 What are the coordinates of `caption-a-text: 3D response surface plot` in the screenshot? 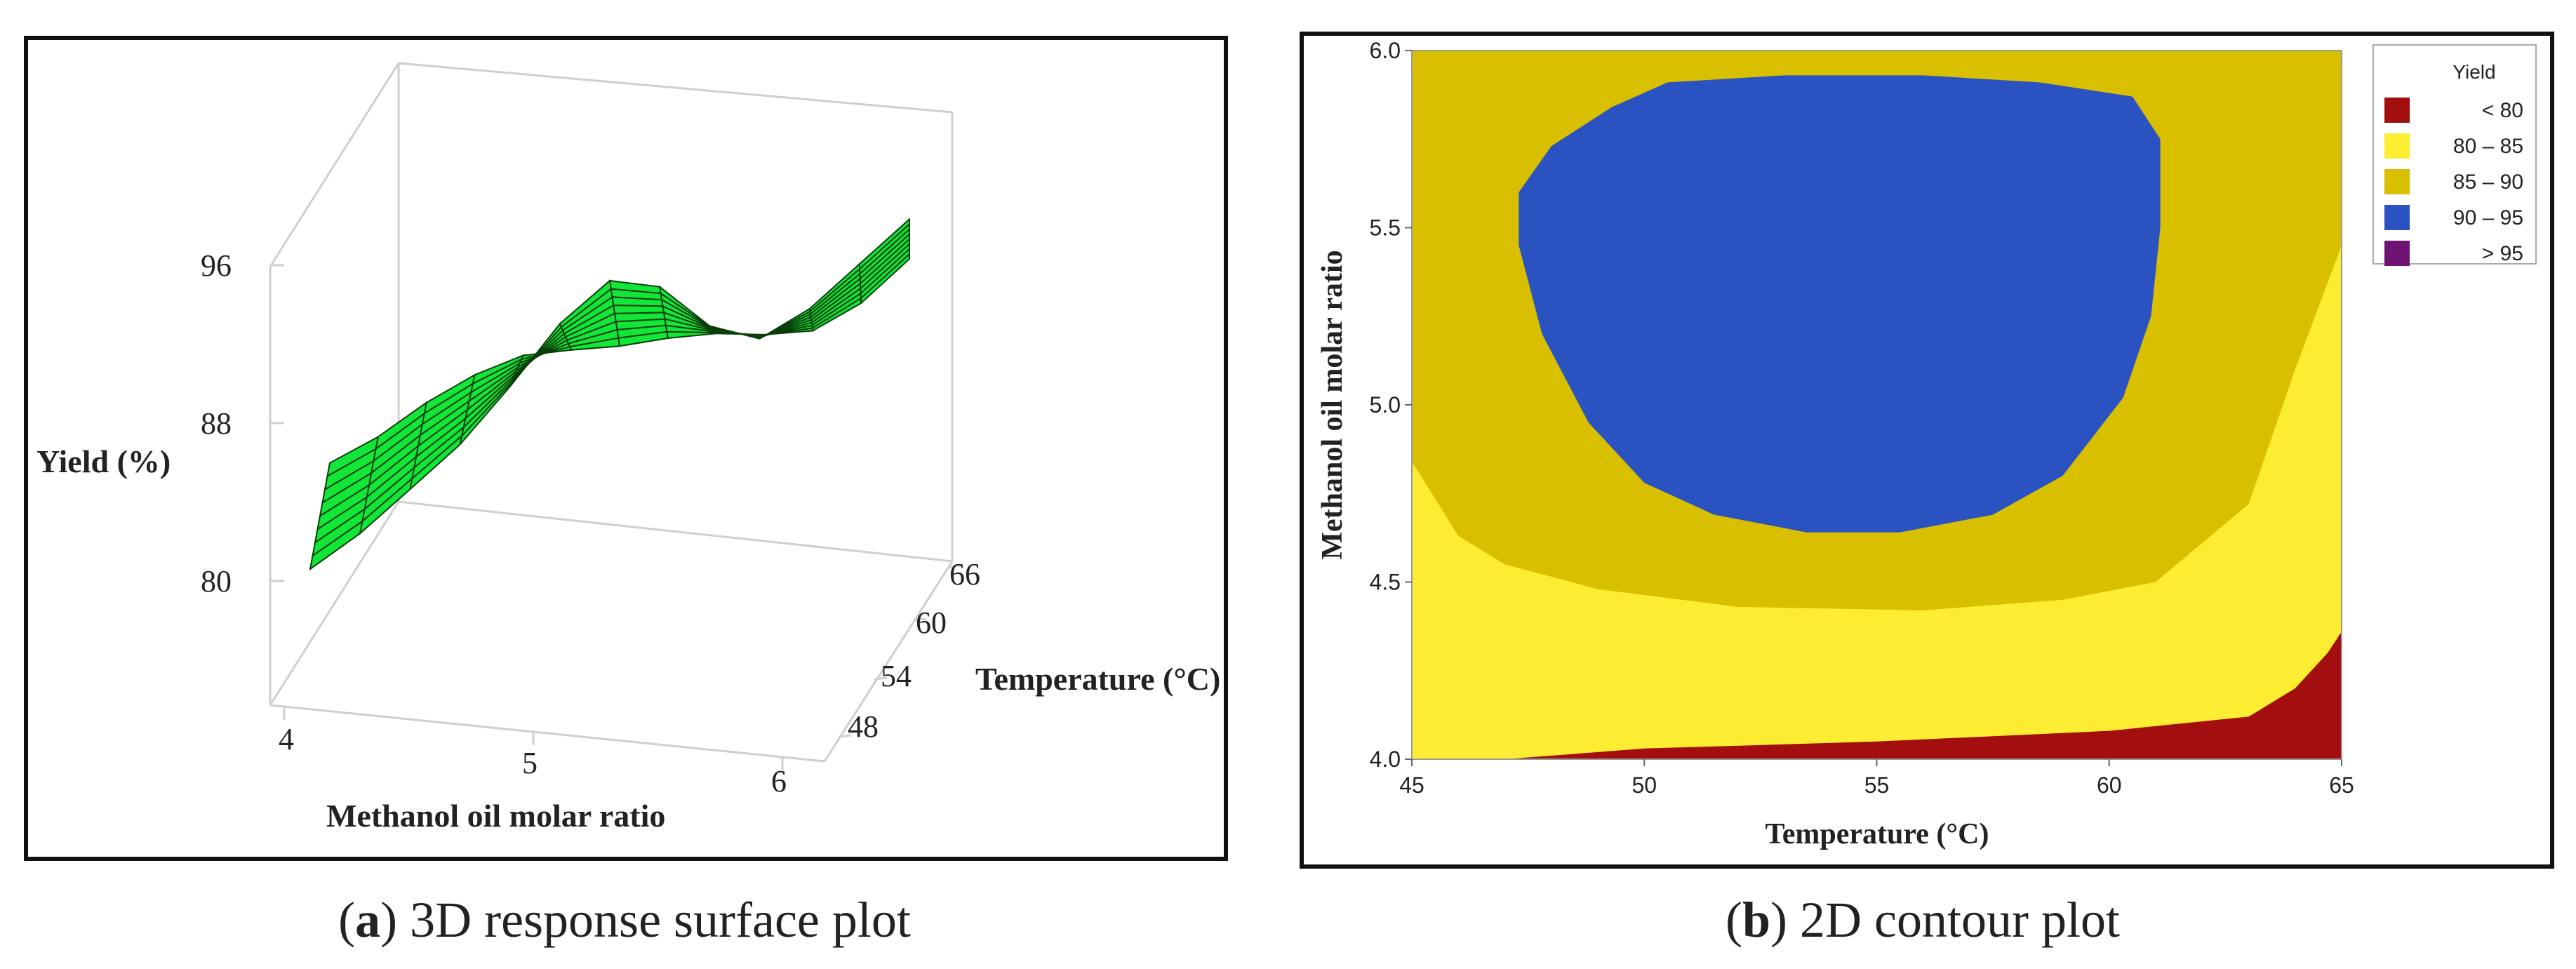 It's located at (660, 920).